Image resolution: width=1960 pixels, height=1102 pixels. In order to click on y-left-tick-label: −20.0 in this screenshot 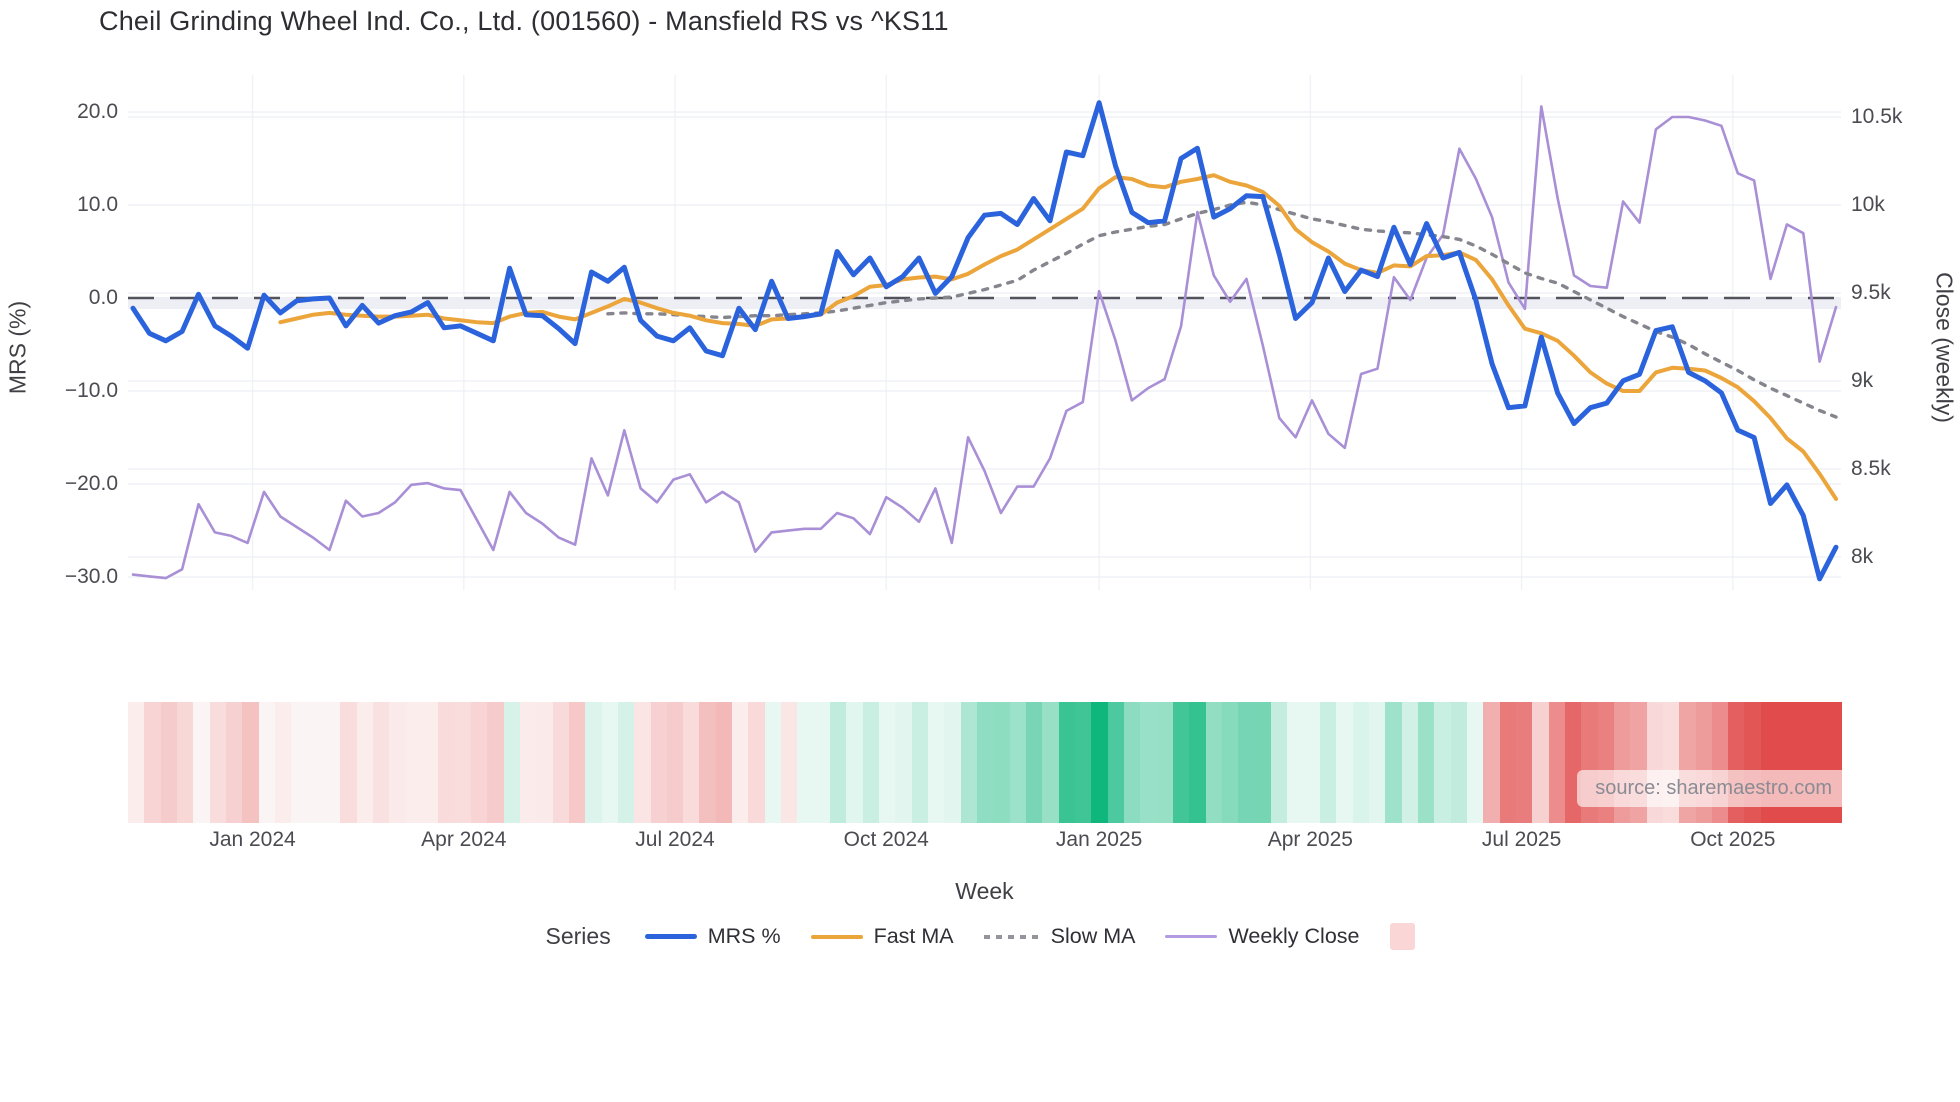, I will do `click(91, 483)`.